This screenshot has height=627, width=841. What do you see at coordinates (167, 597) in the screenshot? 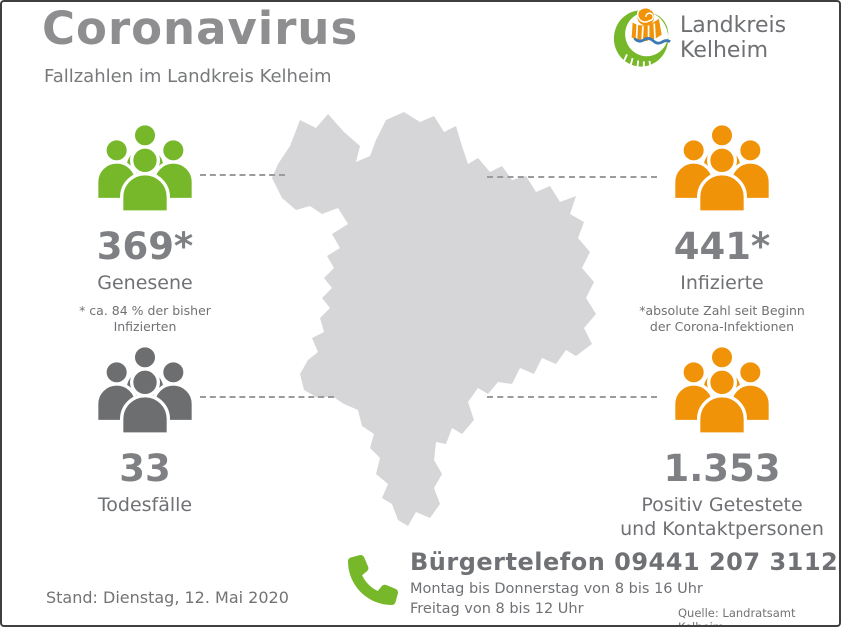
I see `status-date: Stand: Dienstag, 12. Mai 2020` at bounding box center [167, 597].